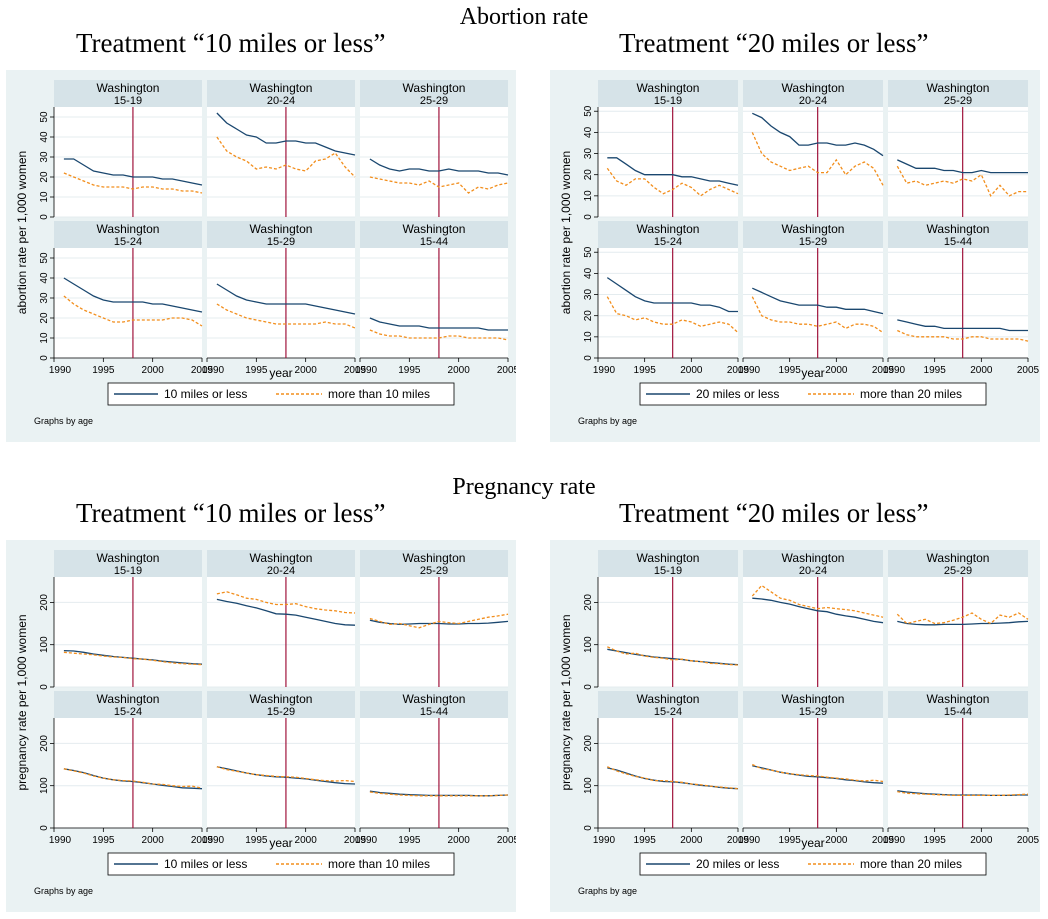 The height and width of the screenshot is (919, 1048). What do you see at coordinates (813, 394) in the screenshot?
I see `legend: 20 miles or less more than 20 miles` at bounding box center [813, 394].